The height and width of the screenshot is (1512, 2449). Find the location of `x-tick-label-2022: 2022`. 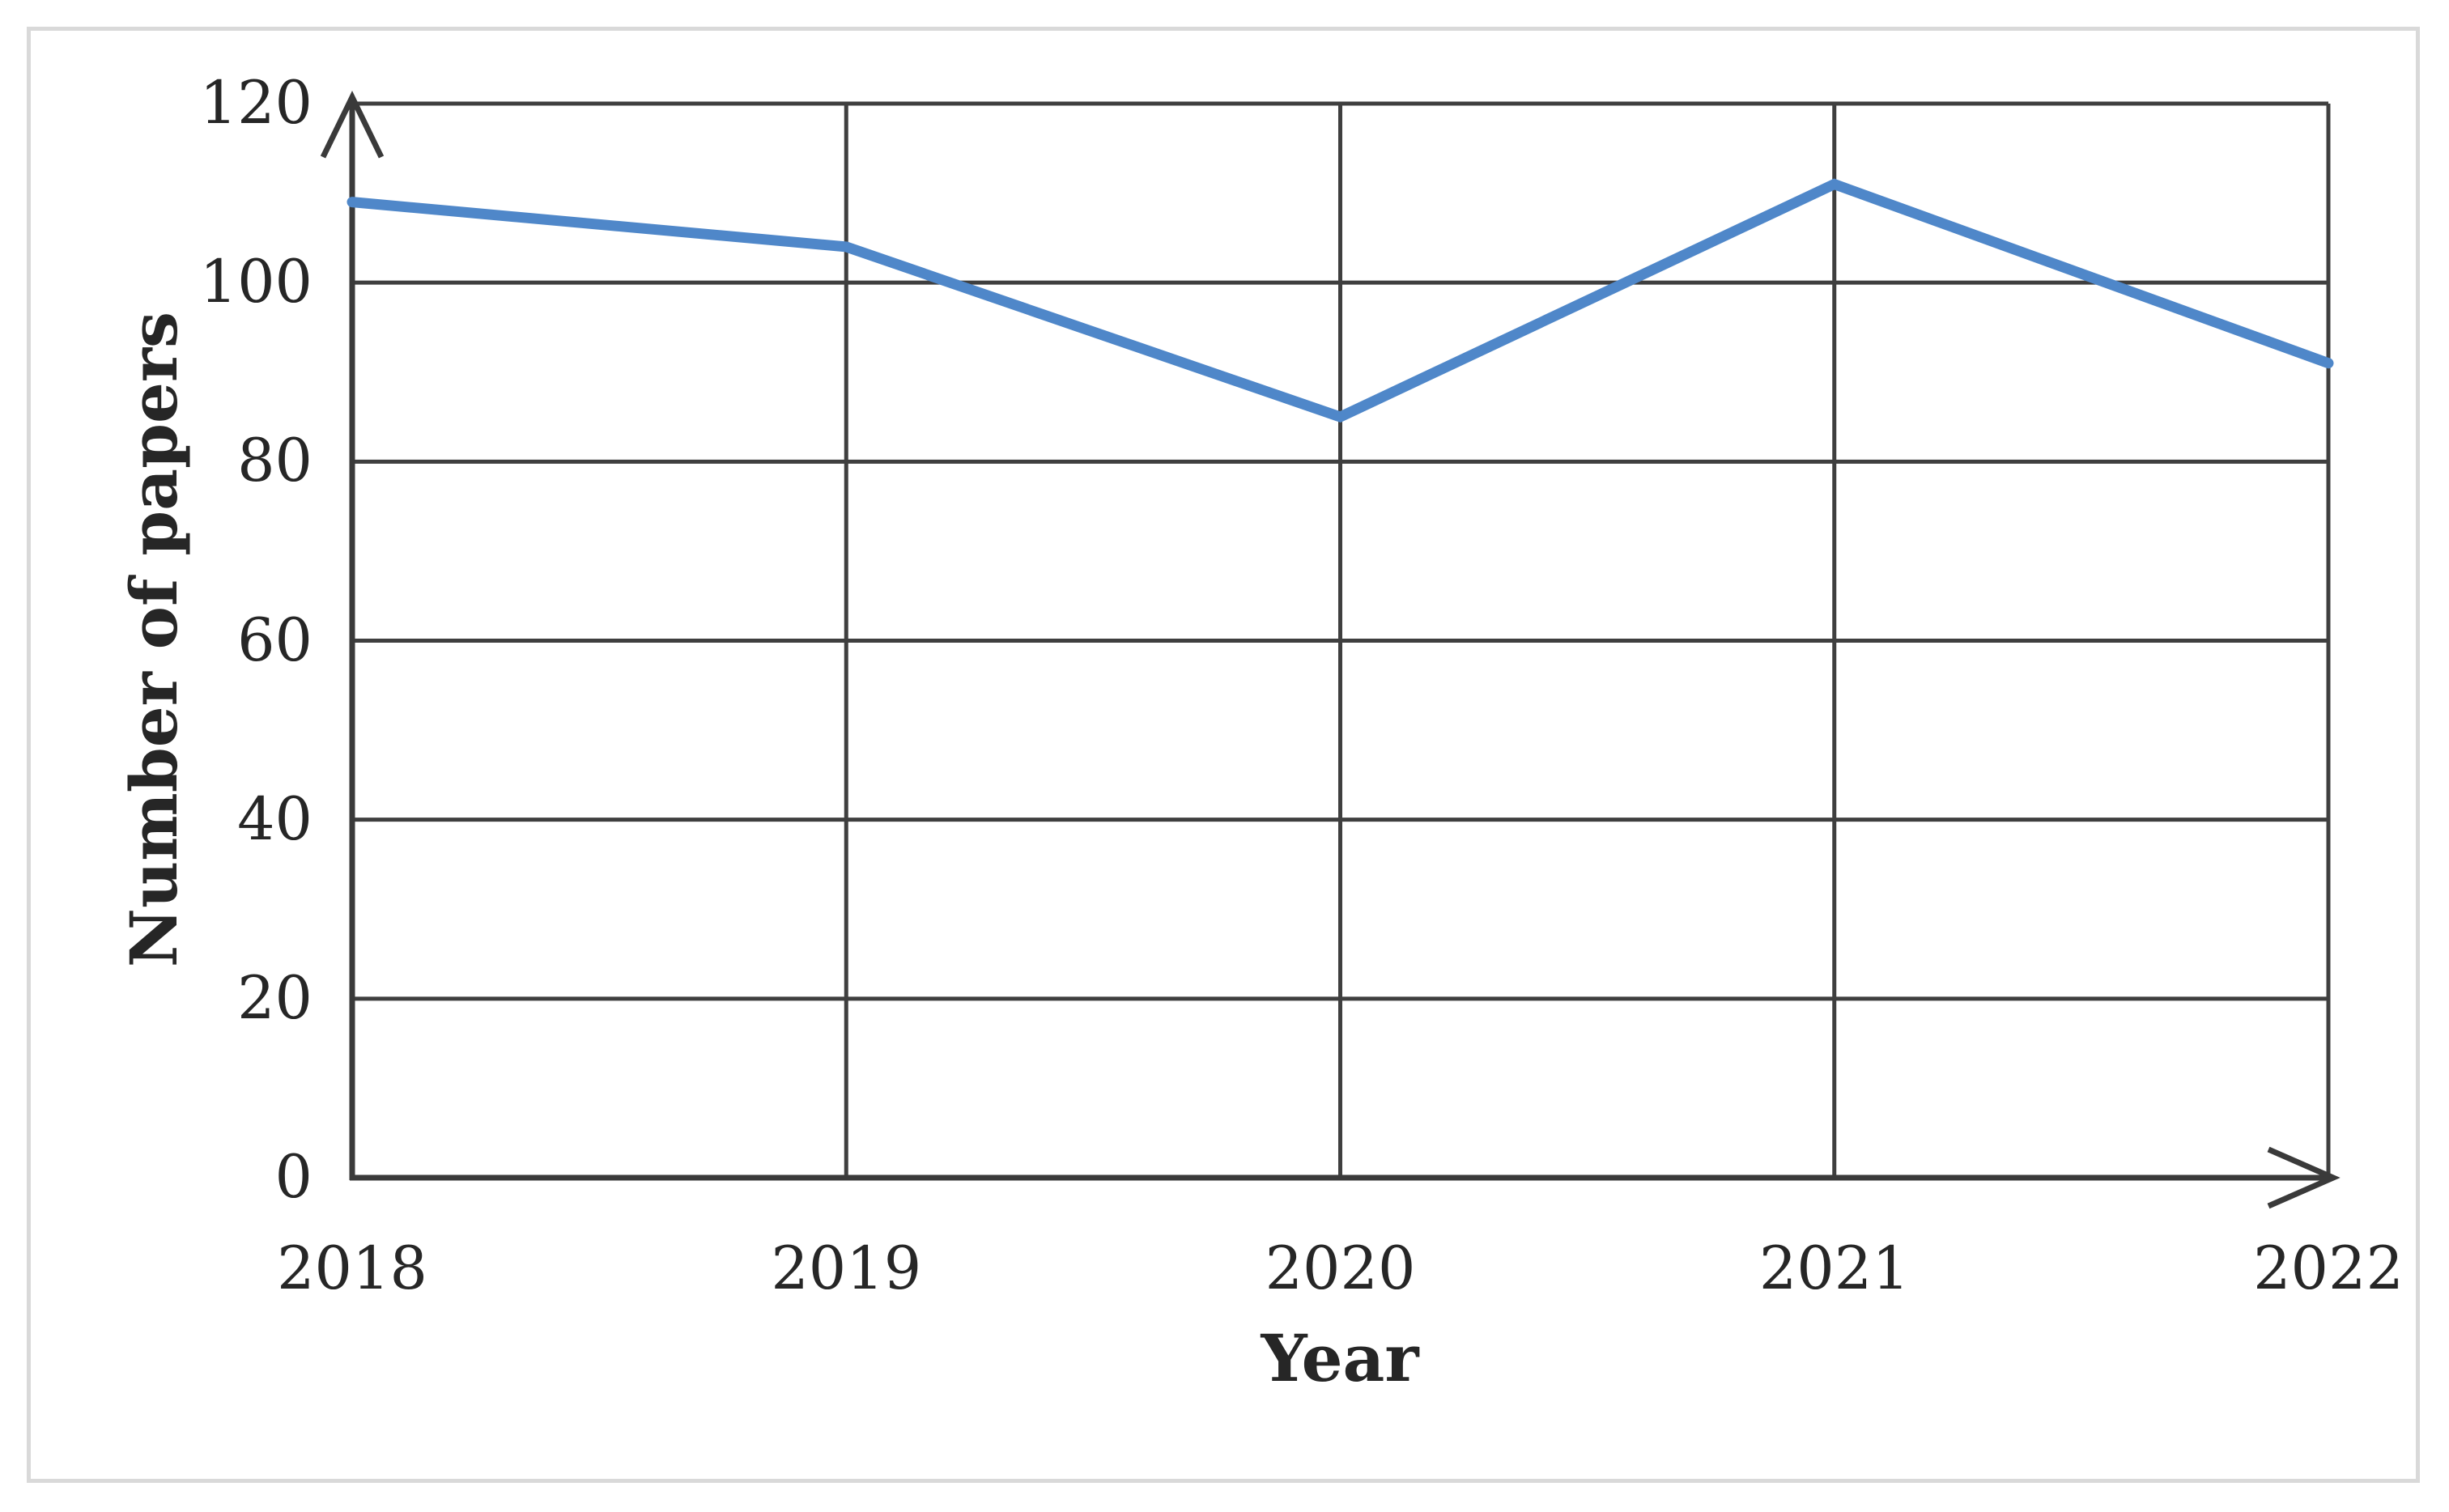

x-tick-label-2022: 2022 is located at coordinates (2328, 1268).